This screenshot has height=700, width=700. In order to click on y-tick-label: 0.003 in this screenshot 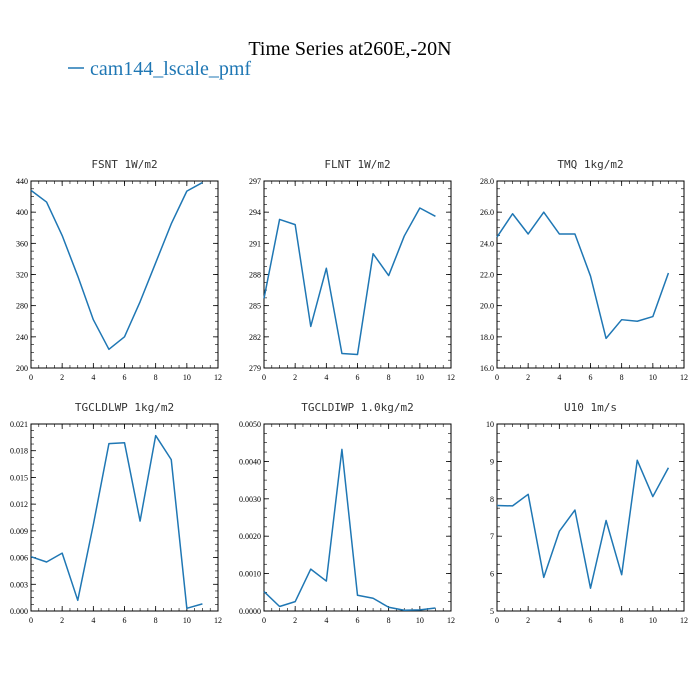, I will do `click(19, 584)`.